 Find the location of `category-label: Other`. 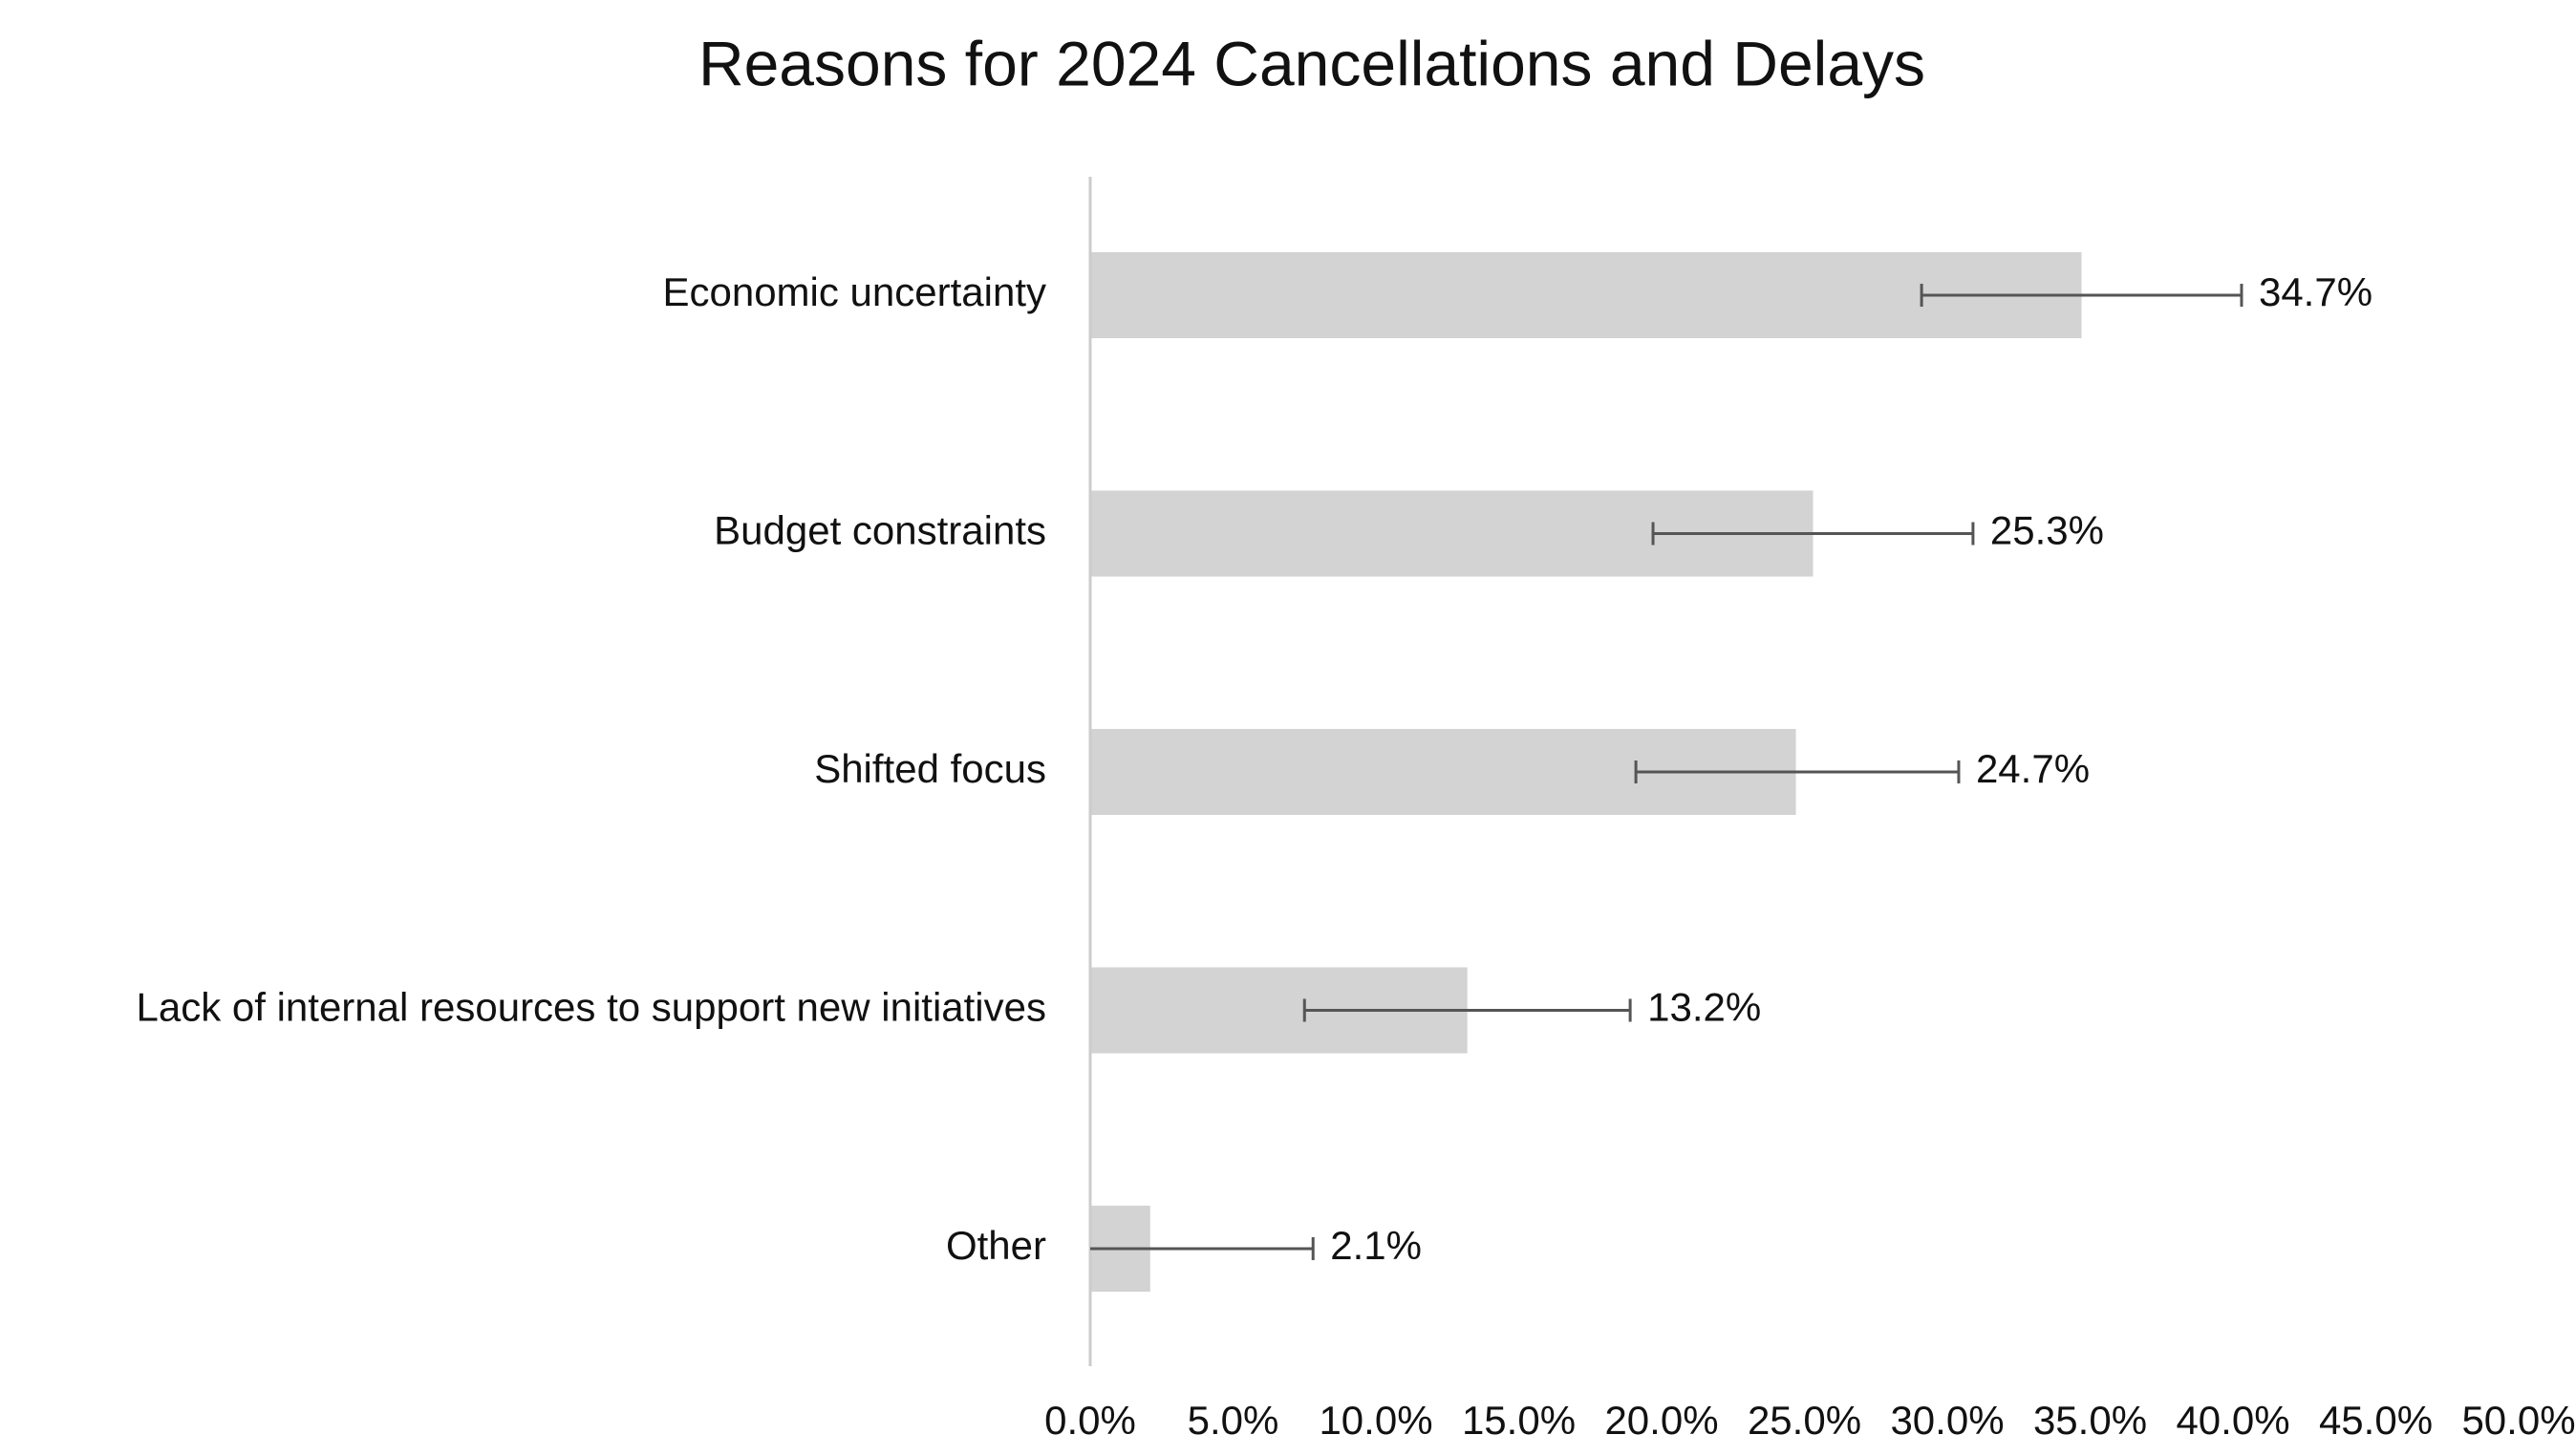

category-label: Other is located at coordinates (996, 1245).